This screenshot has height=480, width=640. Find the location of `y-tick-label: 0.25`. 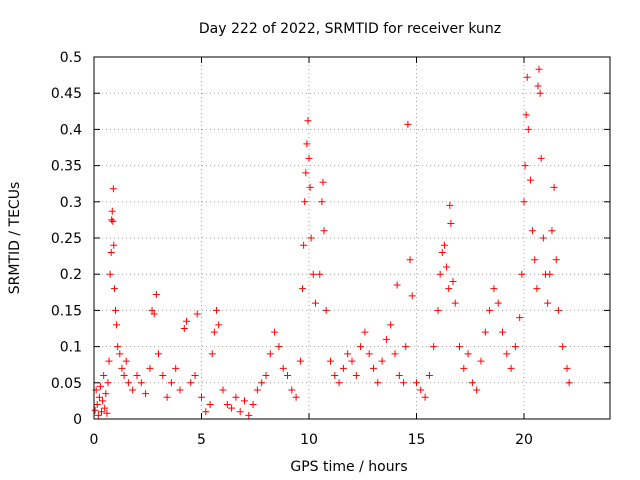

y-tick-label: 0.25 is located at coordinates (66, 239).